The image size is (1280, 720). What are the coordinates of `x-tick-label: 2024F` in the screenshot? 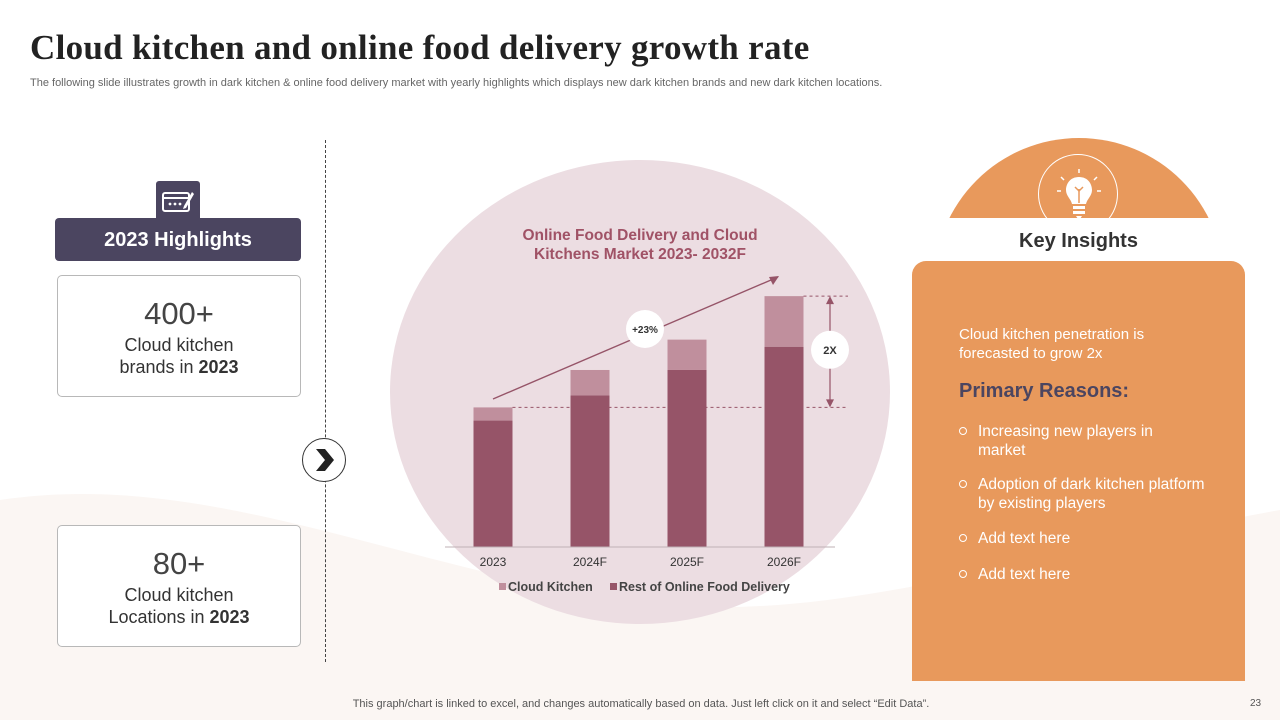 It's located at (590, 562).